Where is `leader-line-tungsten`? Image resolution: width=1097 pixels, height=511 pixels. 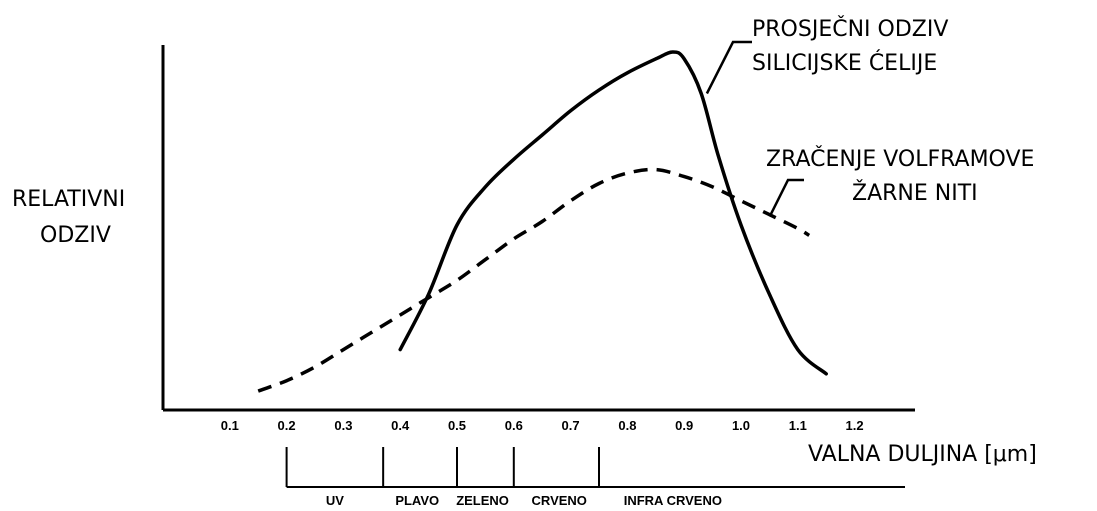 leader-line-tungsten is located at coordinates (786, 198).